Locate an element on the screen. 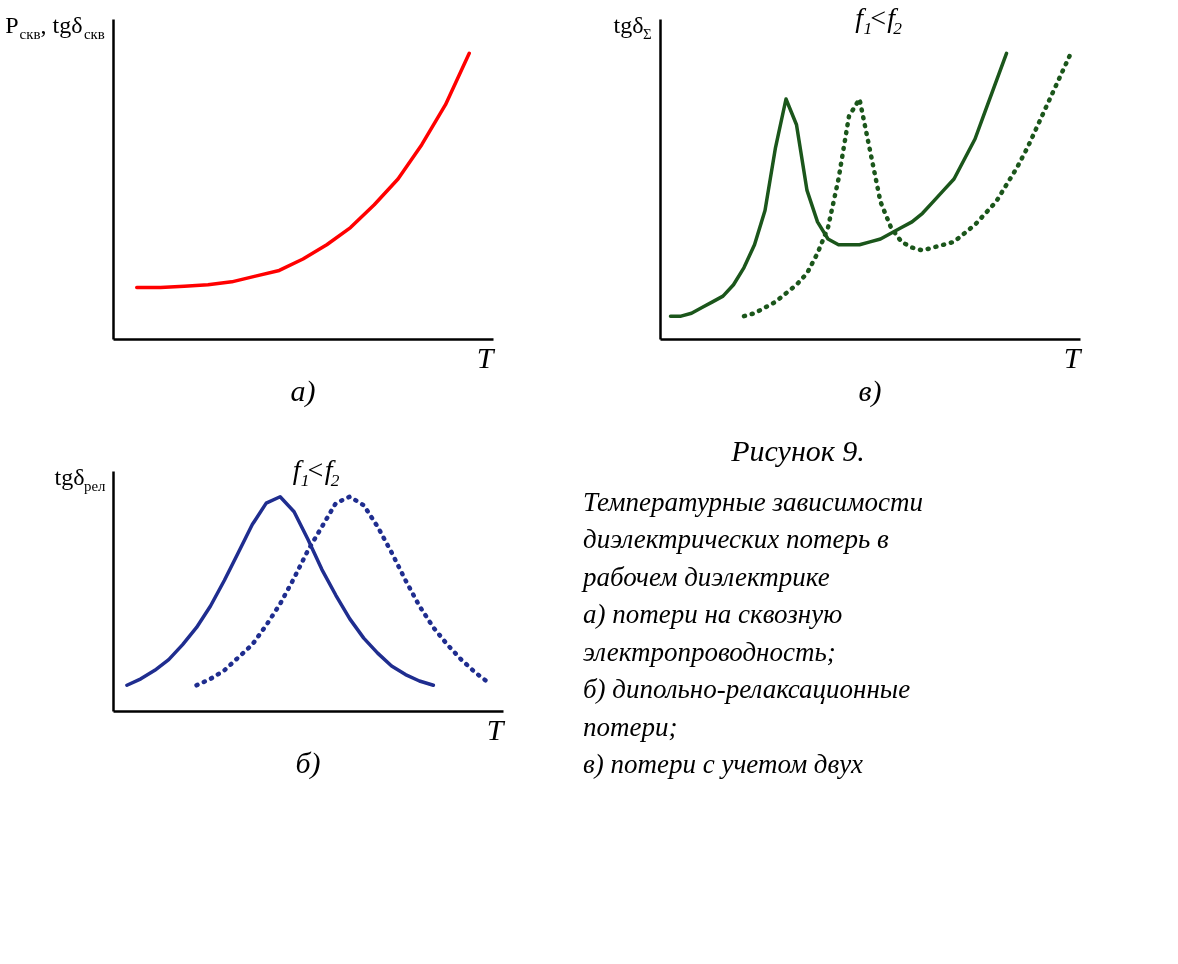  text: Рисунок 9. is located at coordinates (797, 450).